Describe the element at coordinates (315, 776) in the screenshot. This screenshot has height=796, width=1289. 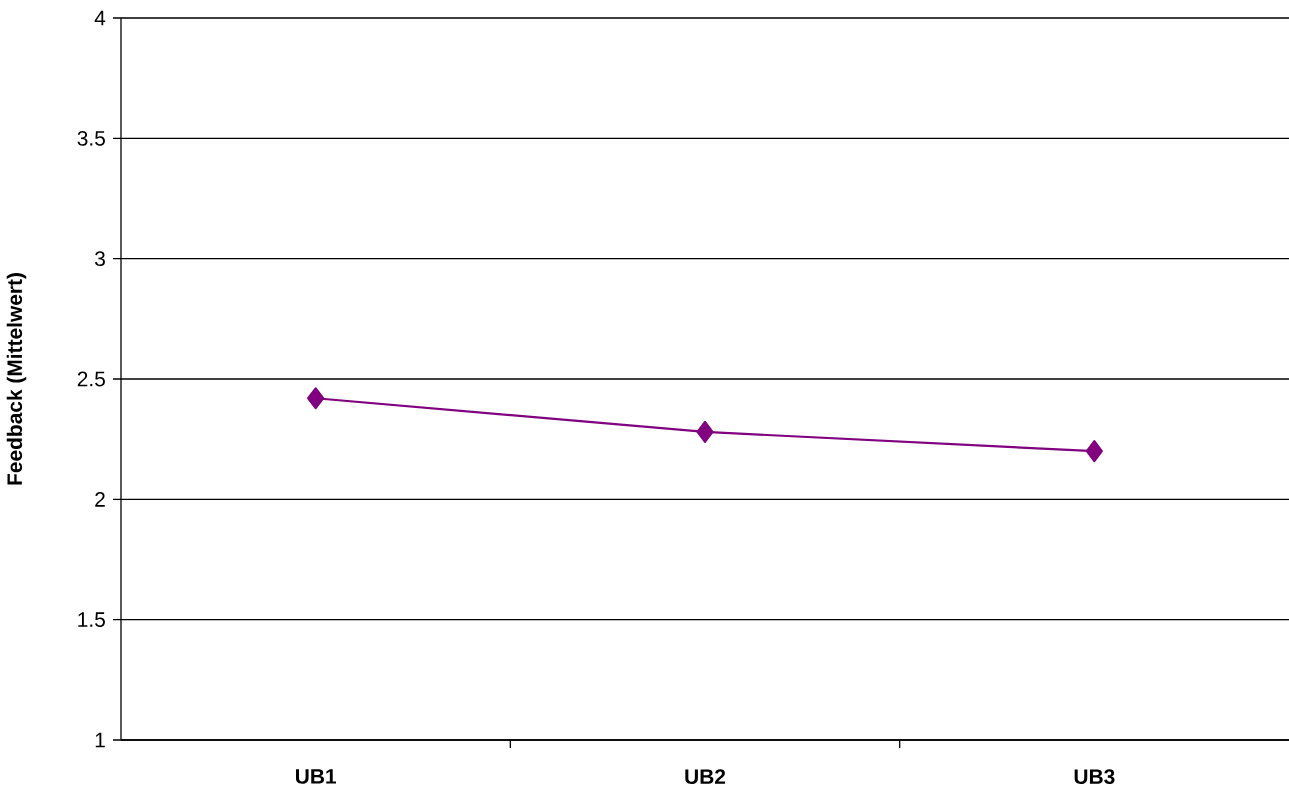
I see `x-tick-label: UB1` at that location.